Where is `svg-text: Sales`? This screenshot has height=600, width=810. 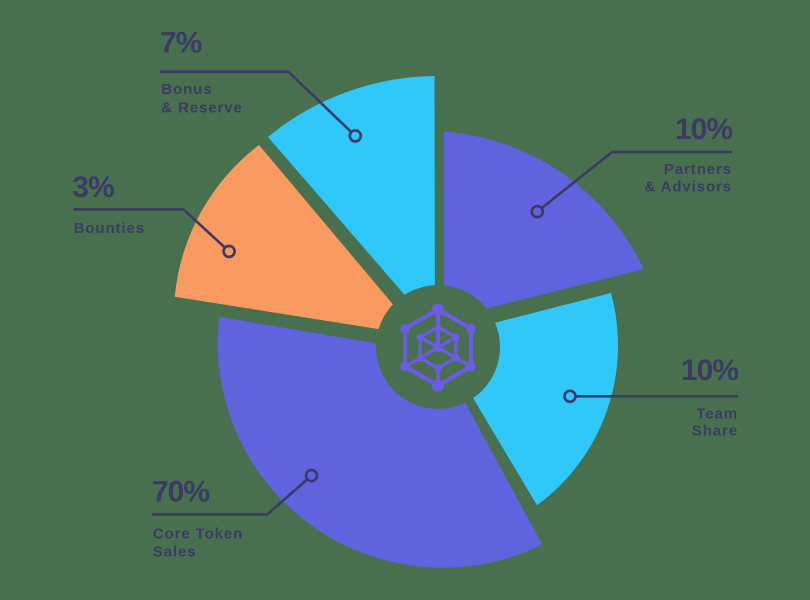 svg-text: Sales is located at coordinates (175, 552).